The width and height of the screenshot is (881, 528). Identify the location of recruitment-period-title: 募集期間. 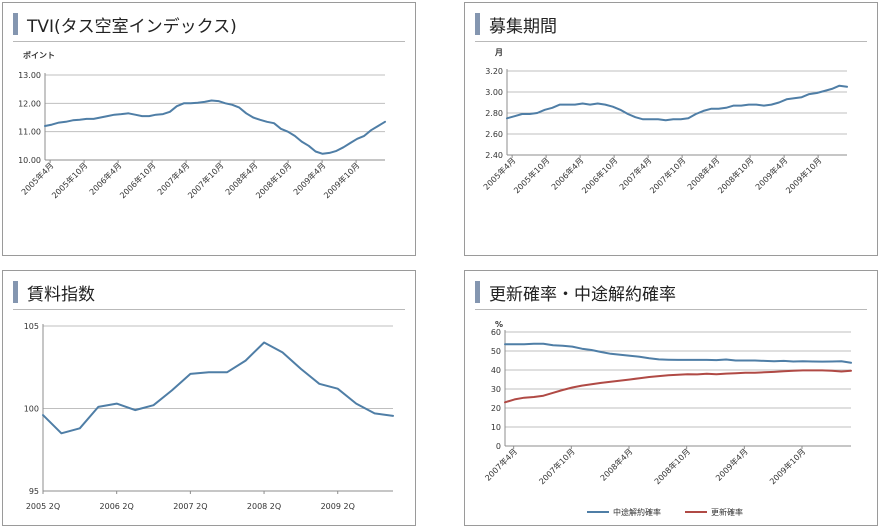
(523, 26).